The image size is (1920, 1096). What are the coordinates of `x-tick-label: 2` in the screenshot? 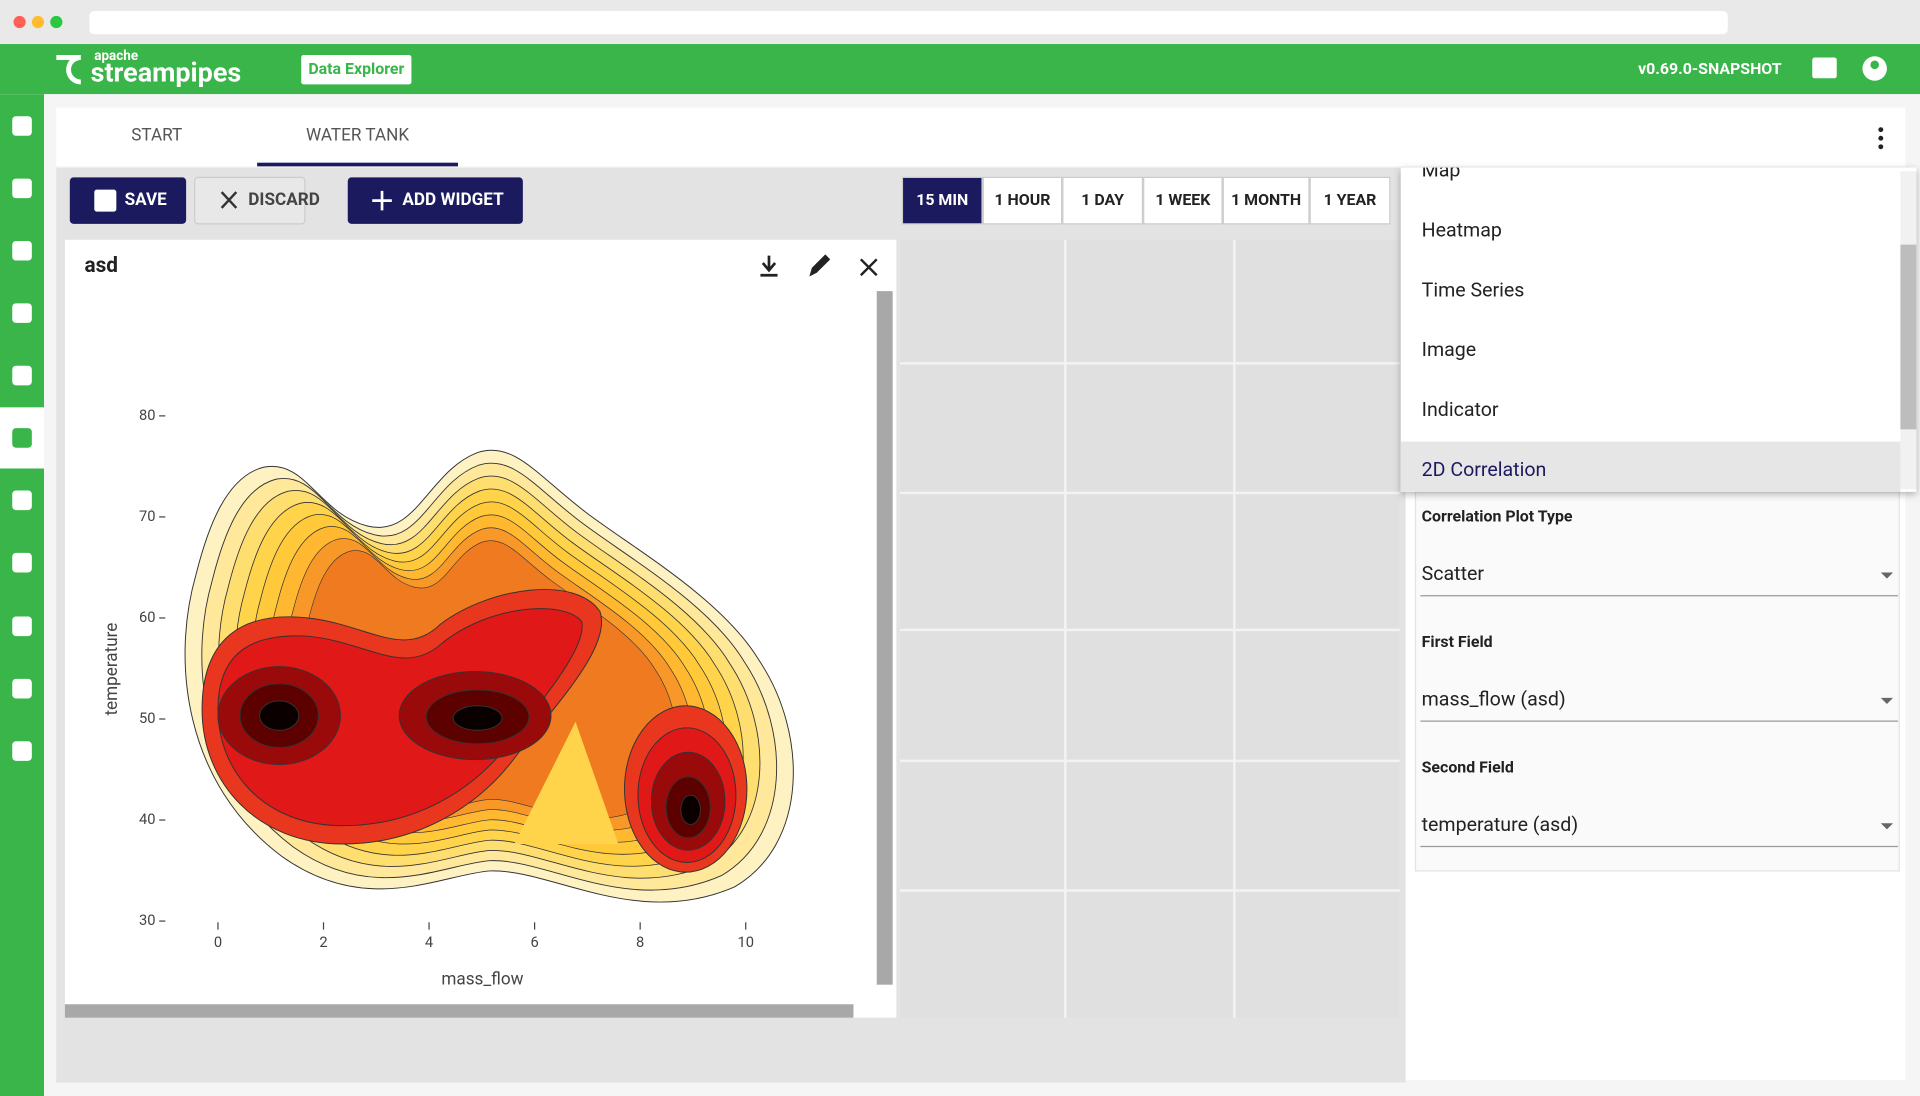 It's located at (323, 942).